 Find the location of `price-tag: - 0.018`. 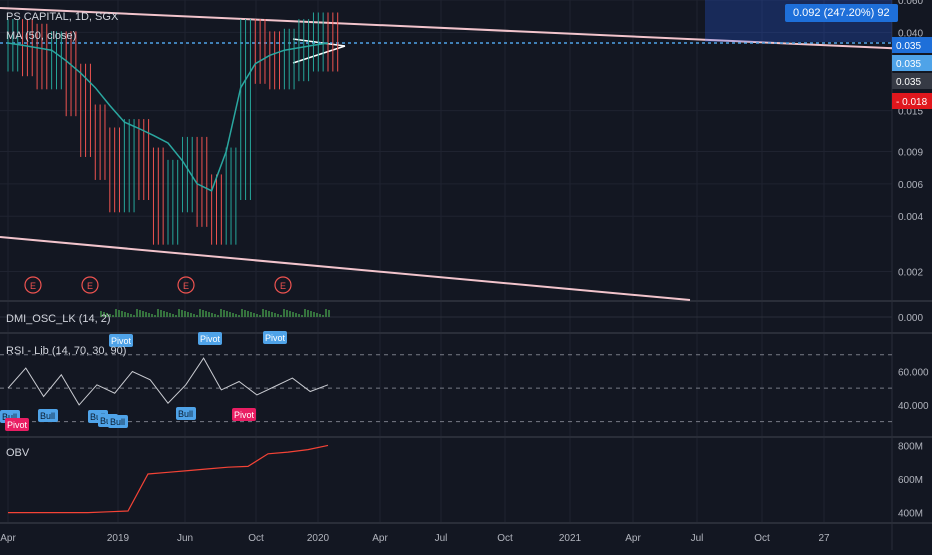

price-tag: - 0.018 is located at coordinates (912, 101).